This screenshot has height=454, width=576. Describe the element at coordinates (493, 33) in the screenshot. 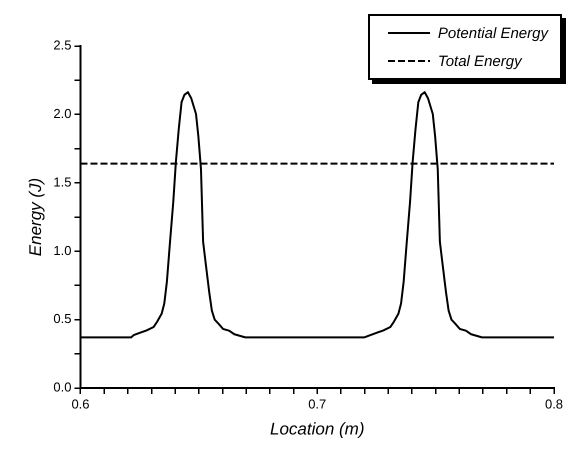

I see `legend-label: Potential Energy` at that location.